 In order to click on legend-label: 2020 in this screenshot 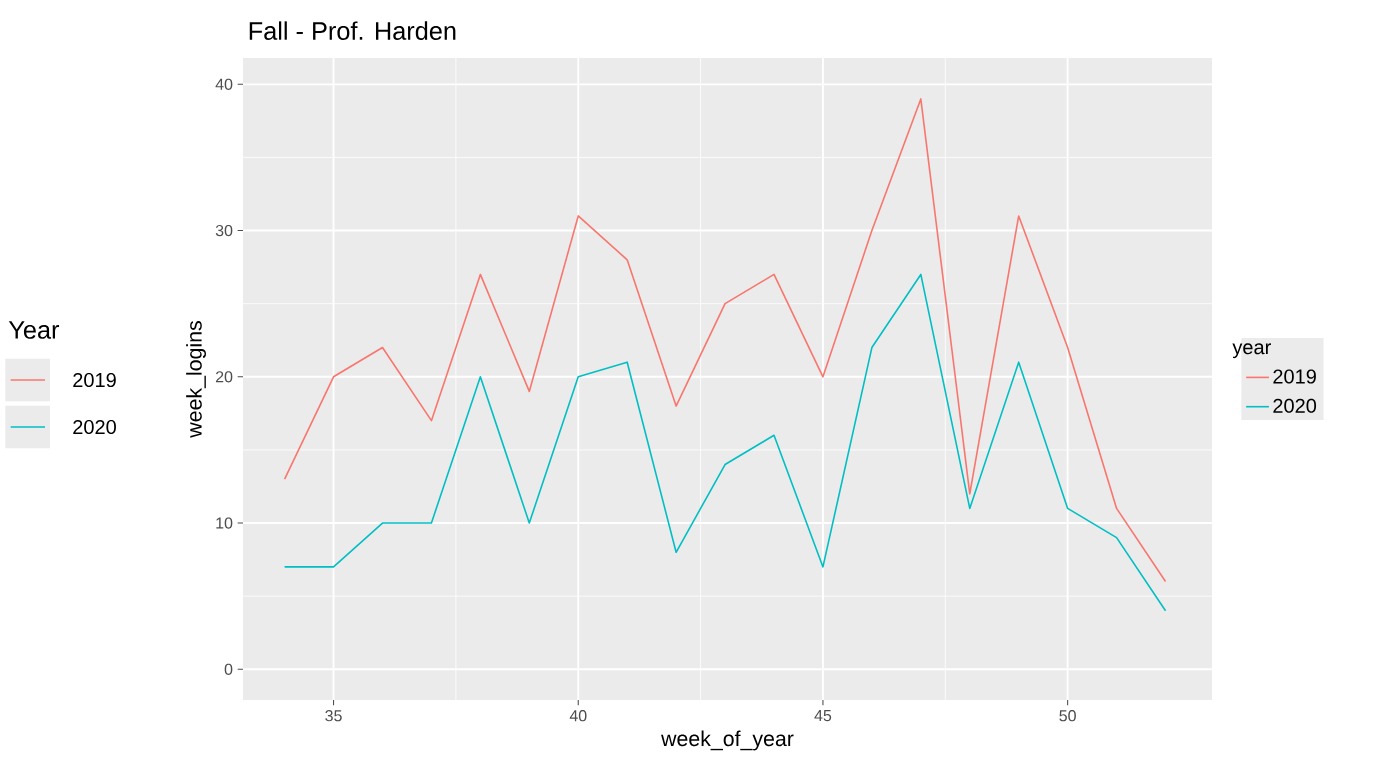, I will do `click(1295, 405)`.